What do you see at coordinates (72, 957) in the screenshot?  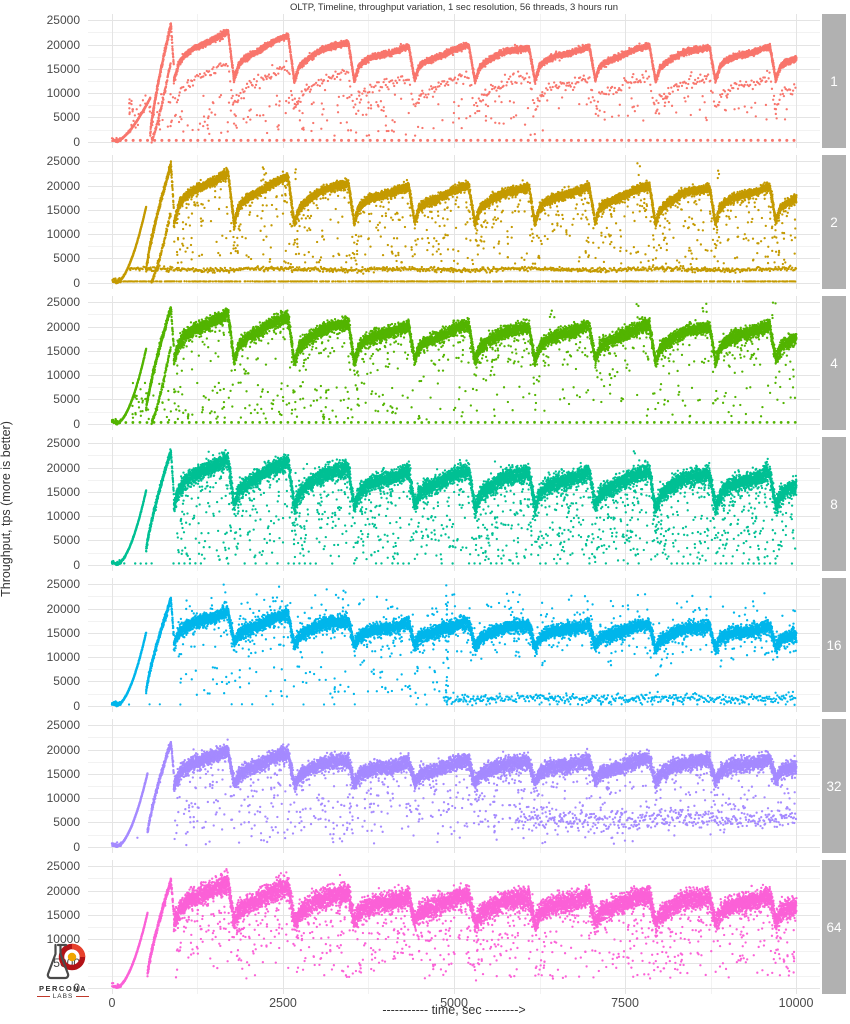 I see `percona-dot` at bounding box center [72, 957].